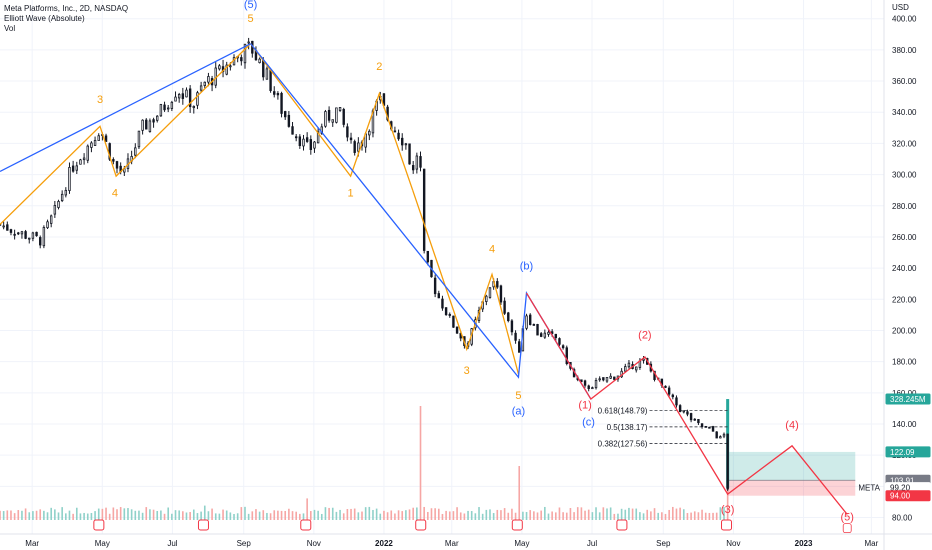  Describe the element at coordinates (902, 518) in the screenshot. I see `y-tick-label: 80.00` at that location.